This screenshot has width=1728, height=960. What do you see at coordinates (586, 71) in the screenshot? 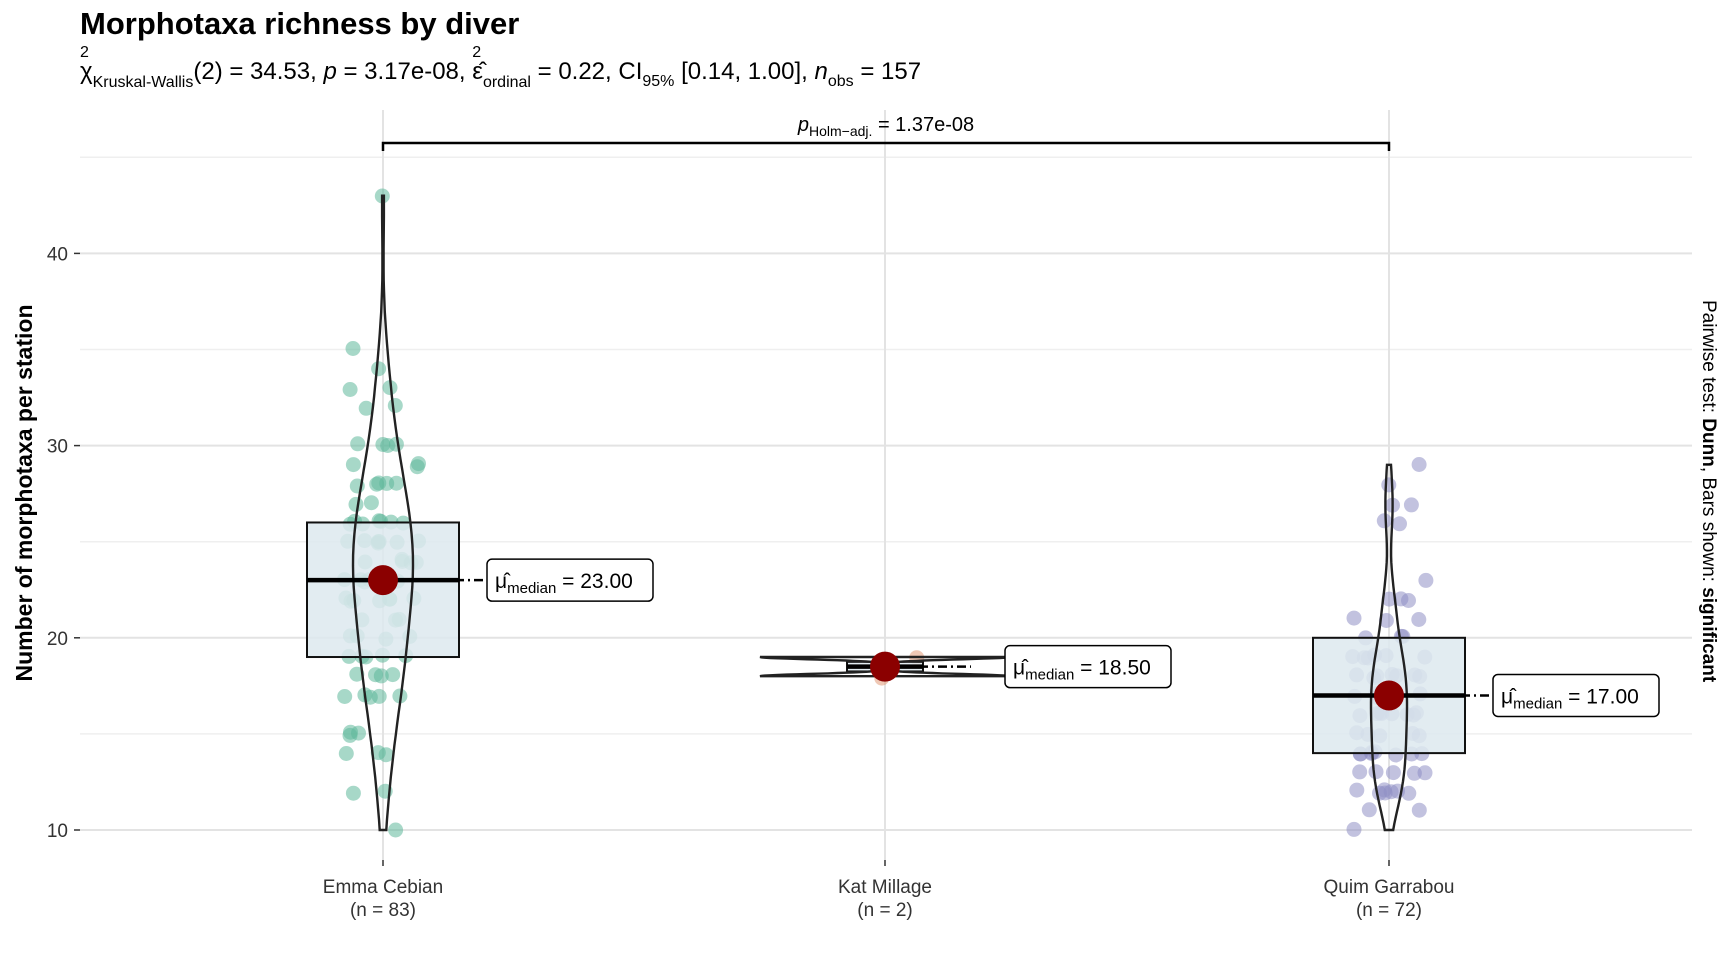
I see `epsilon-value: = 0.22, CI` at bounding box center [586, 71].